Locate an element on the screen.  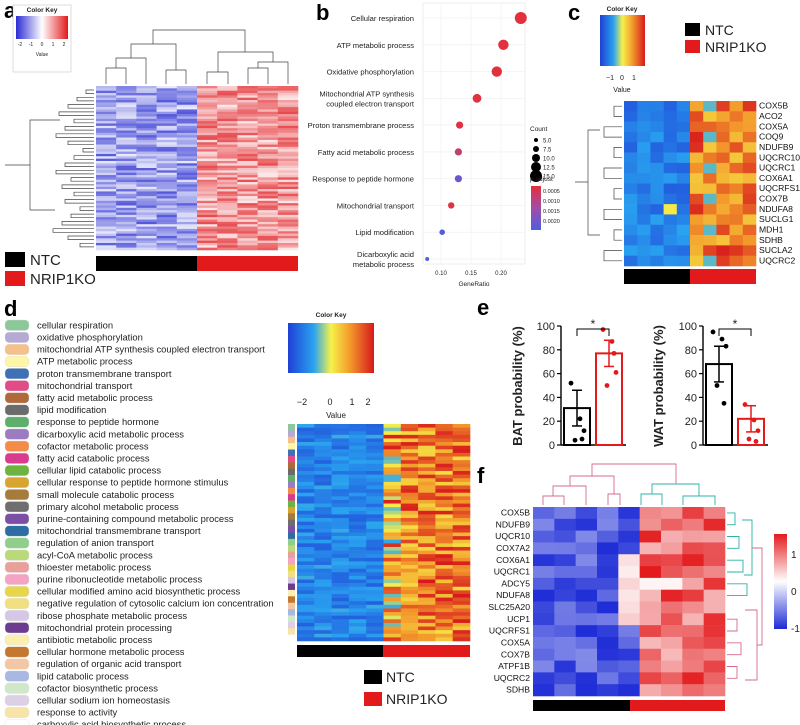
panel-f-gene-label: UQCRFS1 is located at coordinates (509, 631).